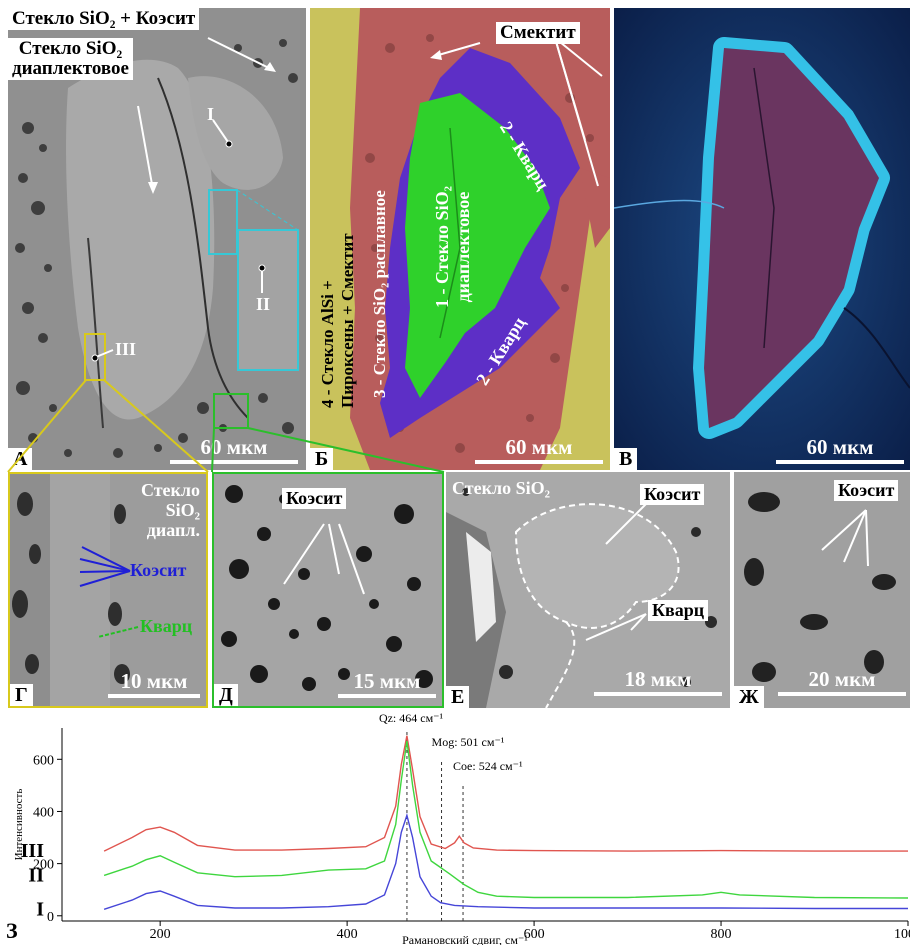 Image resolution: width=910 pixels, height=945 pixels. Describe the element at coordinates (842, 679) in the screenshot. I see `panel-zh-scale-text: 20 мкм` at that location.